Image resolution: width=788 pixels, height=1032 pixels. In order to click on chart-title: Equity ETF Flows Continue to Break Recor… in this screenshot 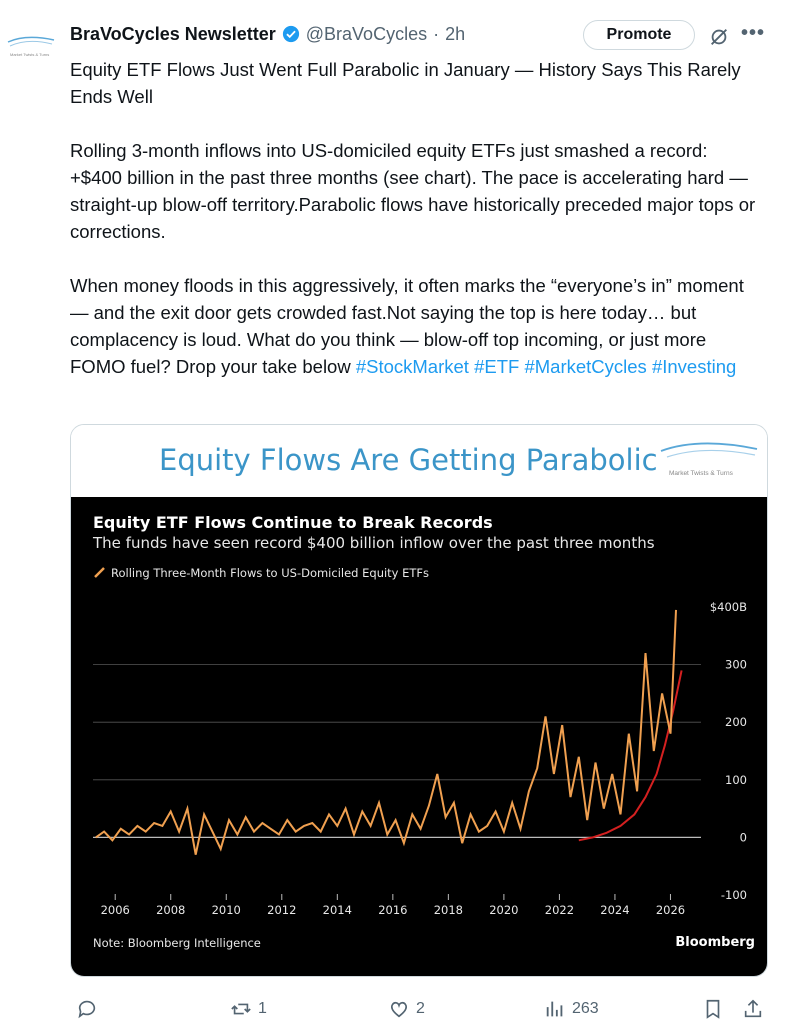, I will do `click(293, 522)`.